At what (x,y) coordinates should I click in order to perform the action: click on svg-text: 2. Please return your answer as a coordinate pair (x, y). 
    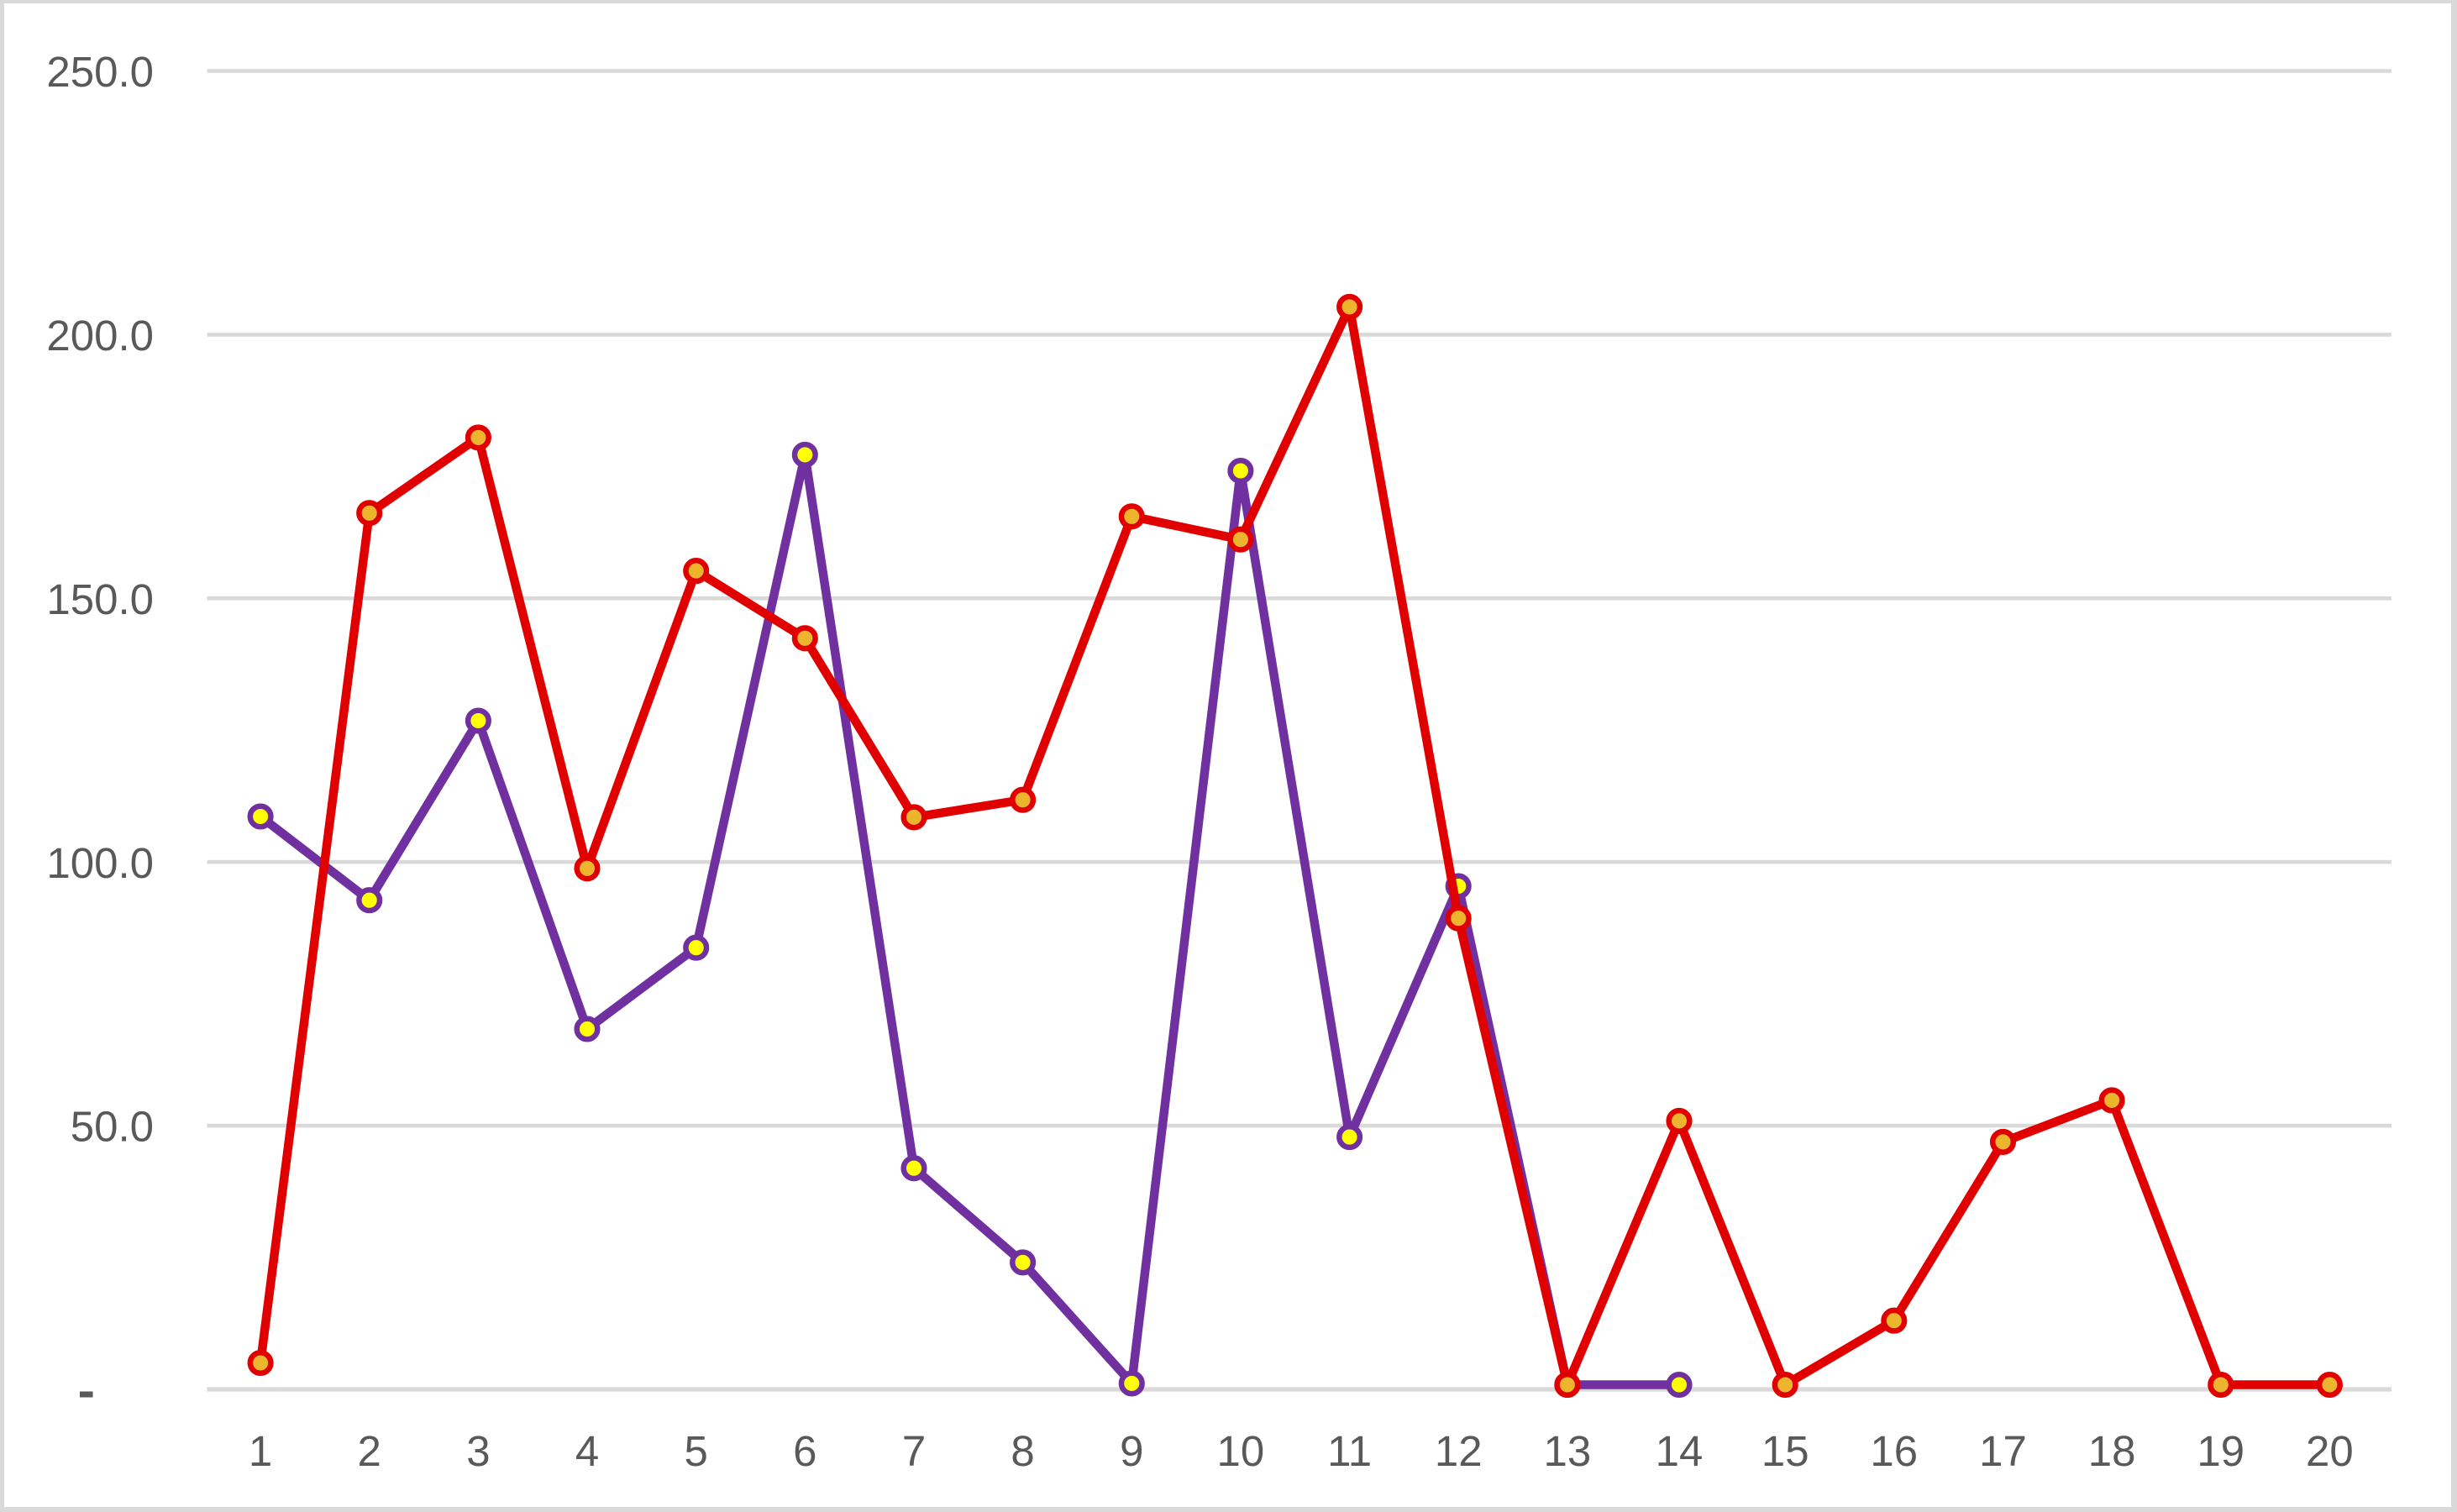
    Looking at the image, I should click on (369, 1451).